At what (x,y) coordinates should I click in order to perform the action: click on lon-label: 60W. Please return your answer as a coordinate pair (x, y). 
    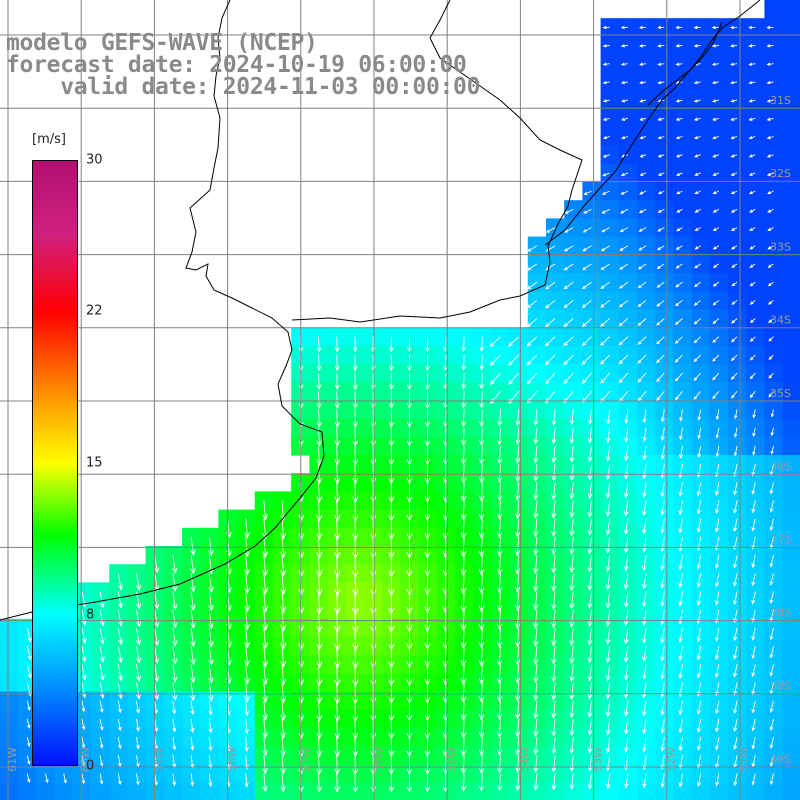
    Looking at the image, I should click on (85, 759).